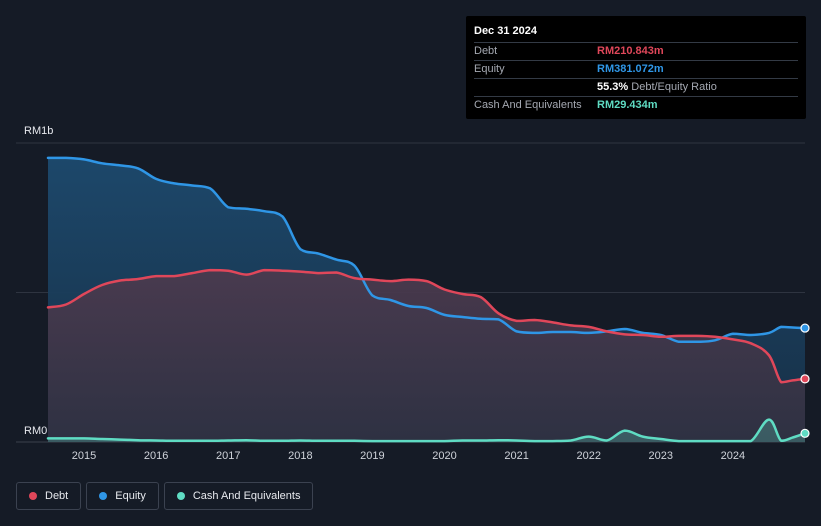  Describe the element at coordinates (528, 105) in the screenshot. I see `tooltip-cash-label: Cash And Equivalents` at that location.